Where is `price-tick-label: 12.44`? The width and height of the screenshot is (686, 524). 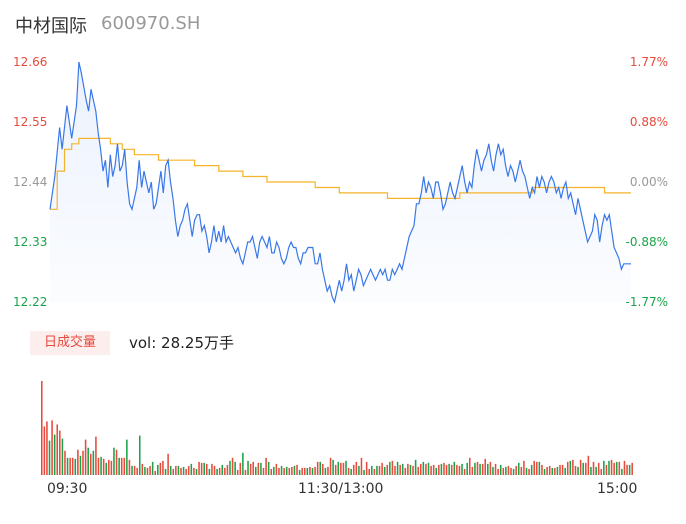 price-tick-label: 12.44 is located at coordinates (30, 182).